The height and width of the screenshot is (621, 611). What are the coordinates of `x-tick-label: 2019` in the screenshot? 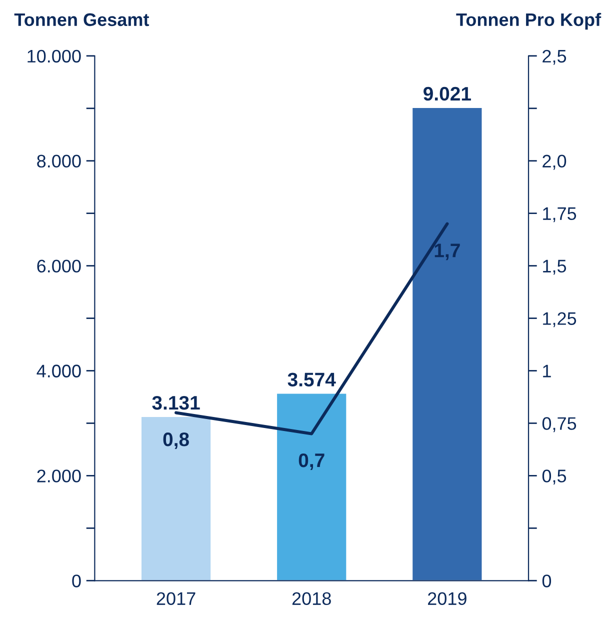 It's located at (447, 599).